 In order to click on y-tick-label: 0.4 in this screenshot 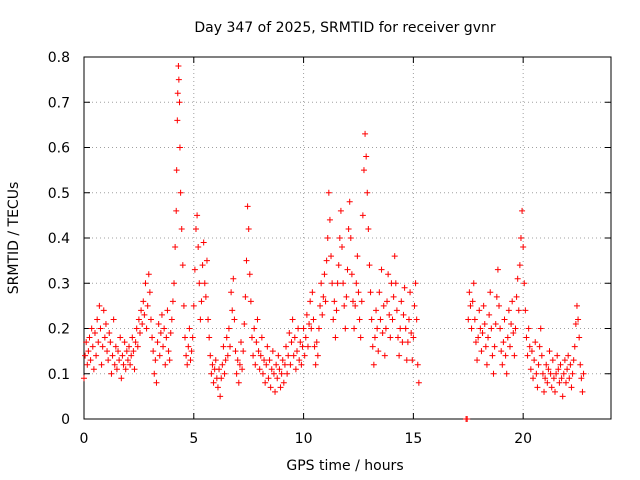, I will do `click(59, 239)`.